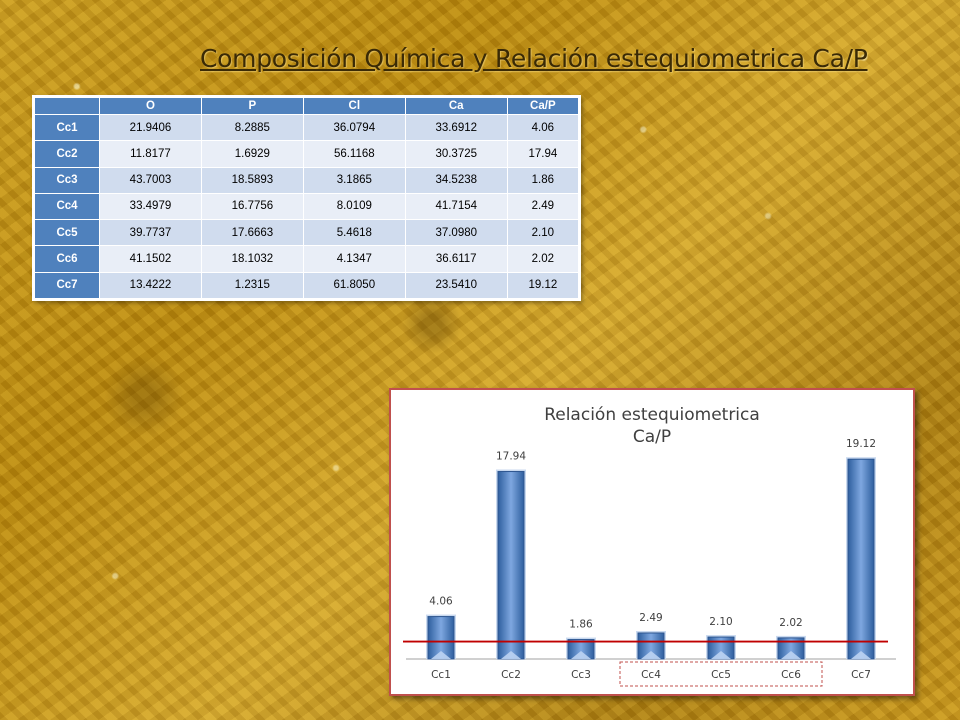  I want to click on table-cell: 18.5893, so click(252, 180).